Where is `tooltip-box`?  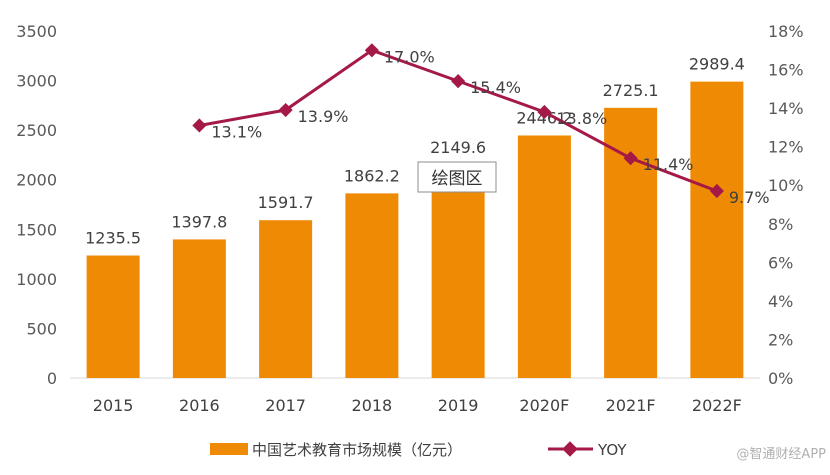
tooltip-box is located at coordinates (457, 177).